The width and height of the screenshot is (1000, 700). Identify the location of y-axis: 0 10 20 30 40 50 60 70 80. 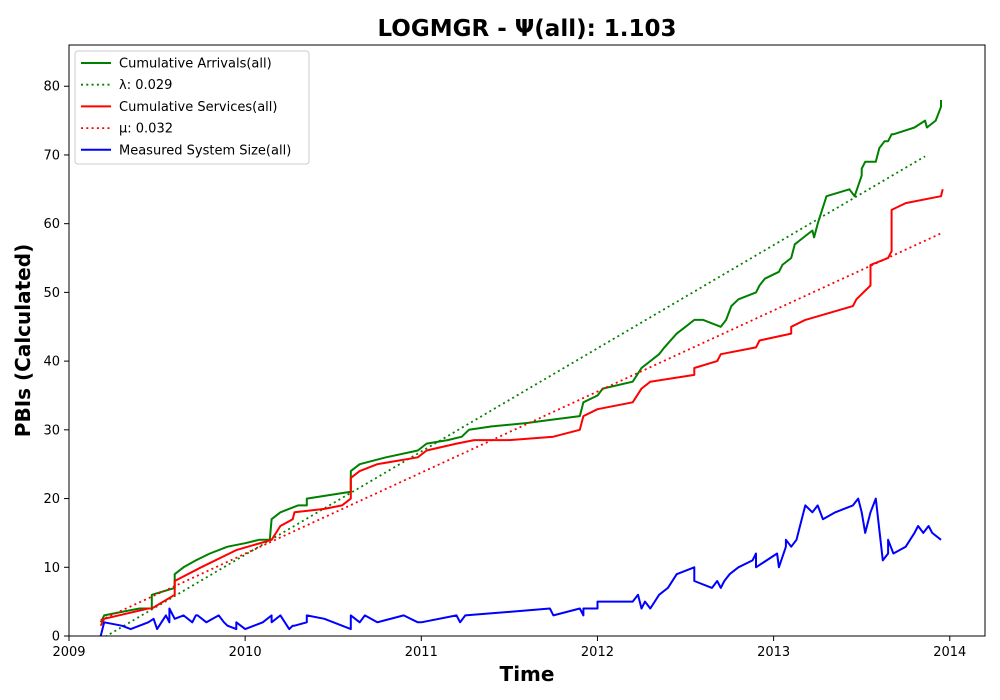
(56, 362).